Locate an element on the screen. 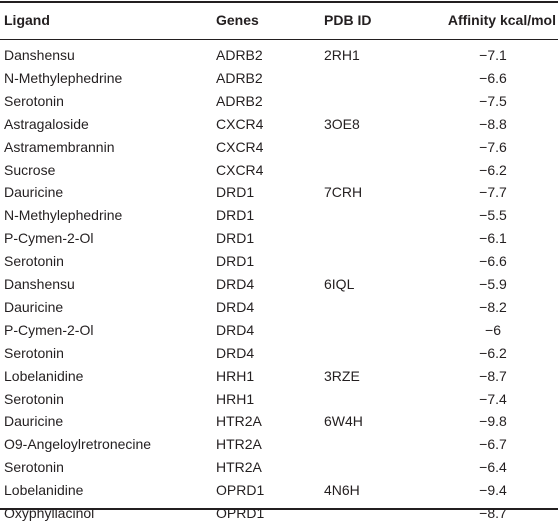  header-rule is located at coordinates (279, 39).